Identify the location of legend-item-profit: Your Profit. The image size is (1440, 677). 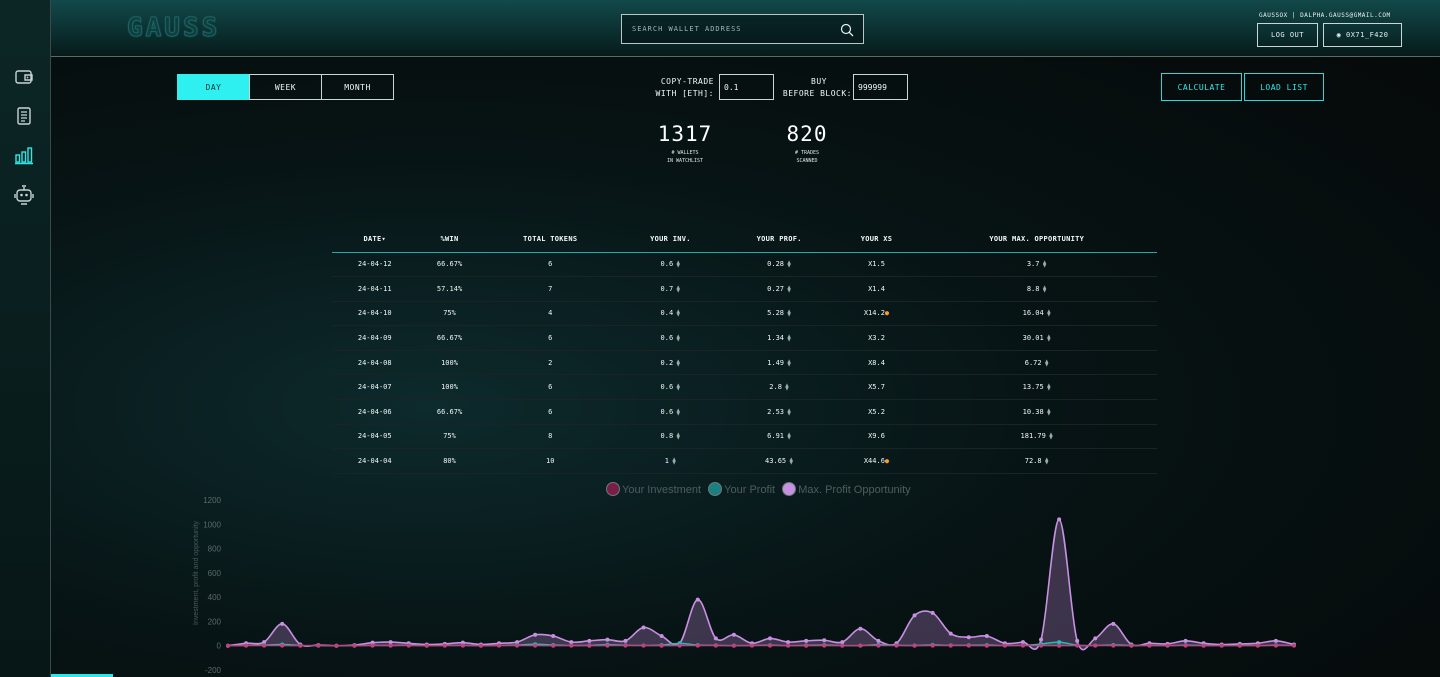
(741, 489).